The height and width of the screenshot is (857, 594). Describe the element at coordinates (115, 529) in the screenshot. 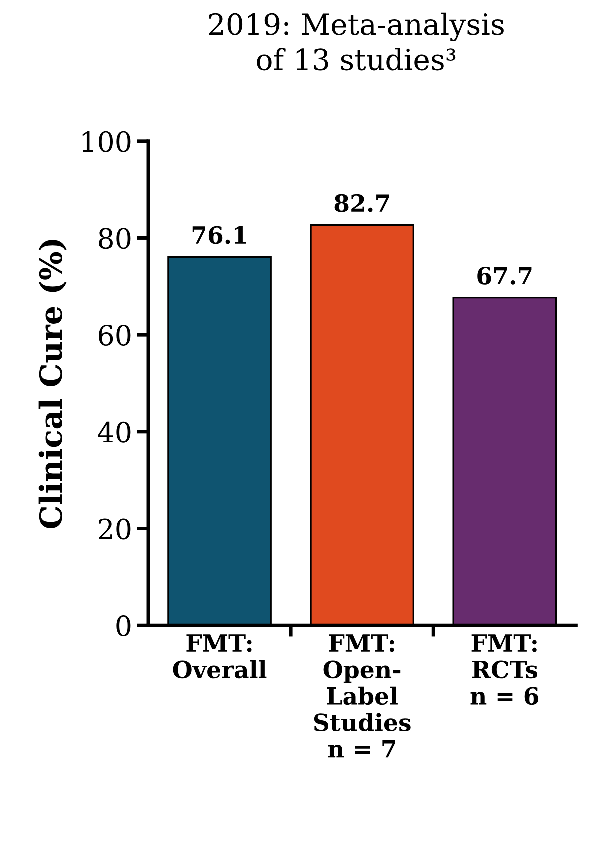

I see `y-tick-label: 20` at that location.